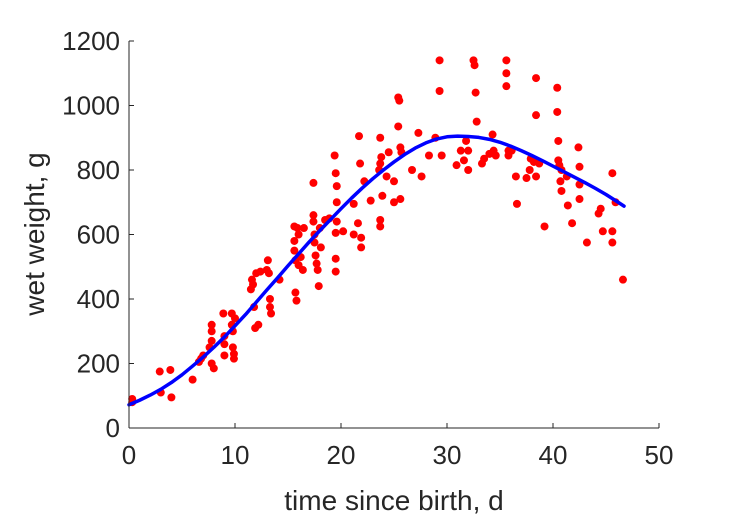 The height and width of the screenshot is (526, 729). I want to click on y-axis-label: wet weight, g, so click(34, 234).